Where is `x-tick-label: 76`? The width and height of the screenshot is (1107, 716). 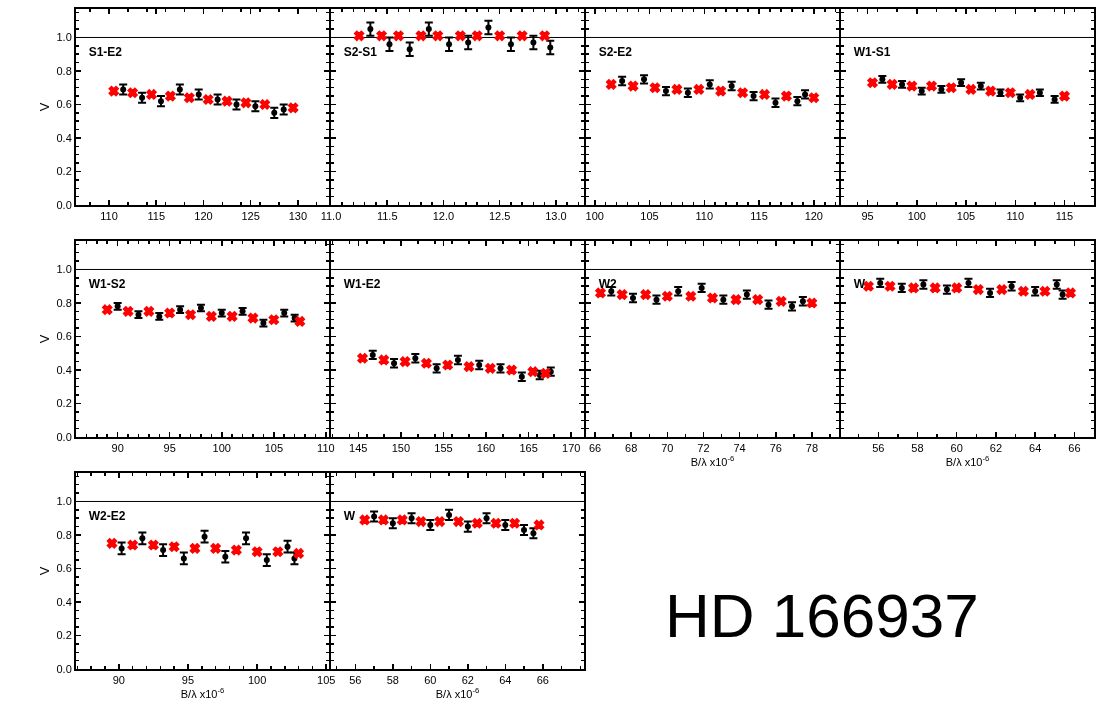 x-tick-label: 76 is located at coordinates (775, 448).